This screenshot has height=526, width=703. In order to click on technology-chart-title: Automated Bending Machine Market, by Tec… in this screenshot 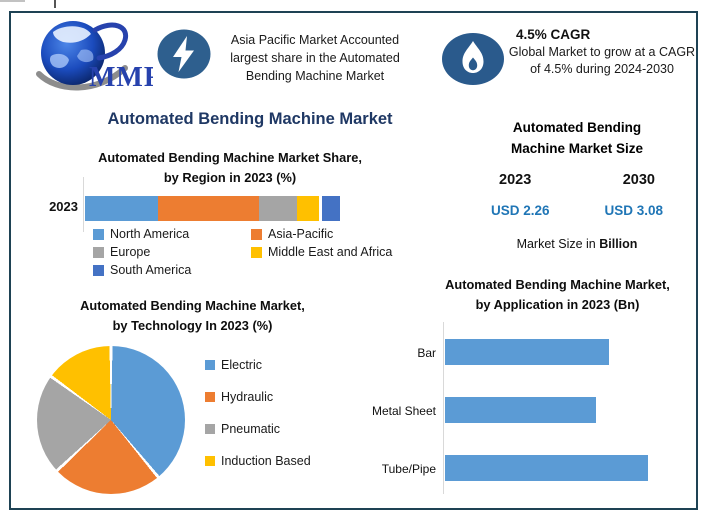, I will do `click(192, 316)`.